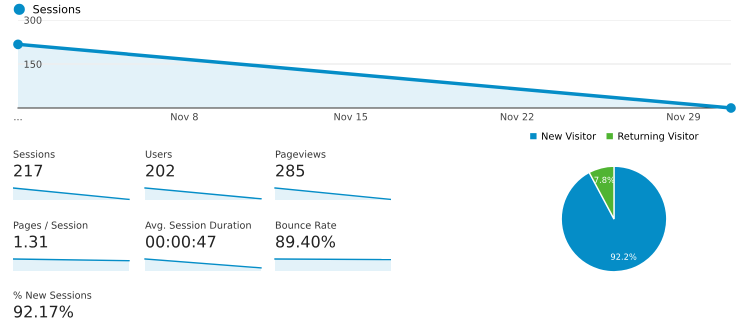  What do you see at coordinates (569, 136) in the screenshot?
I see `legend-label: New Visitor` at bounding box center [569, 136].